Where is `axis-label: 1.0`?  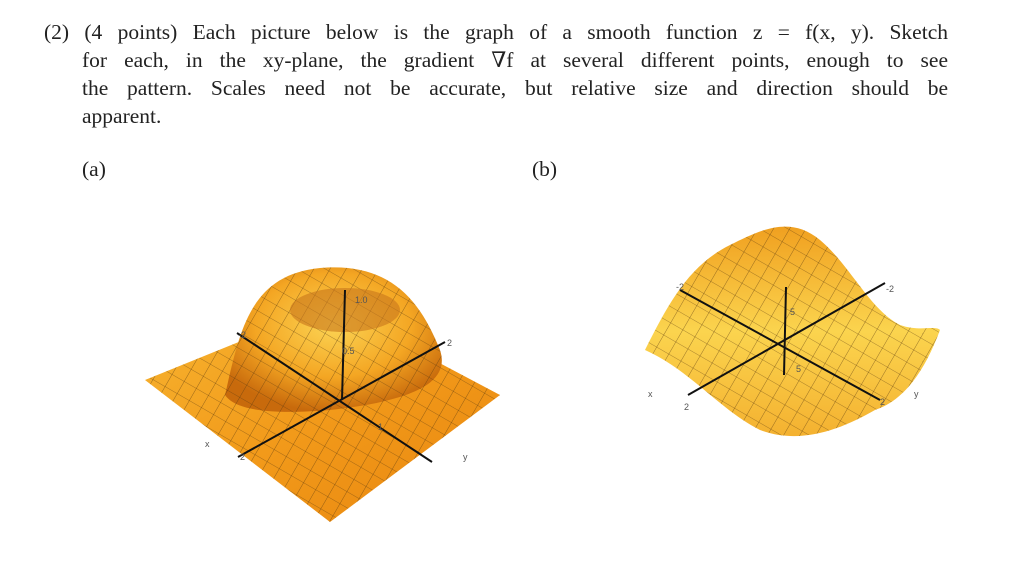
axis-label: 1.0 is located at coordinates (361, 300).